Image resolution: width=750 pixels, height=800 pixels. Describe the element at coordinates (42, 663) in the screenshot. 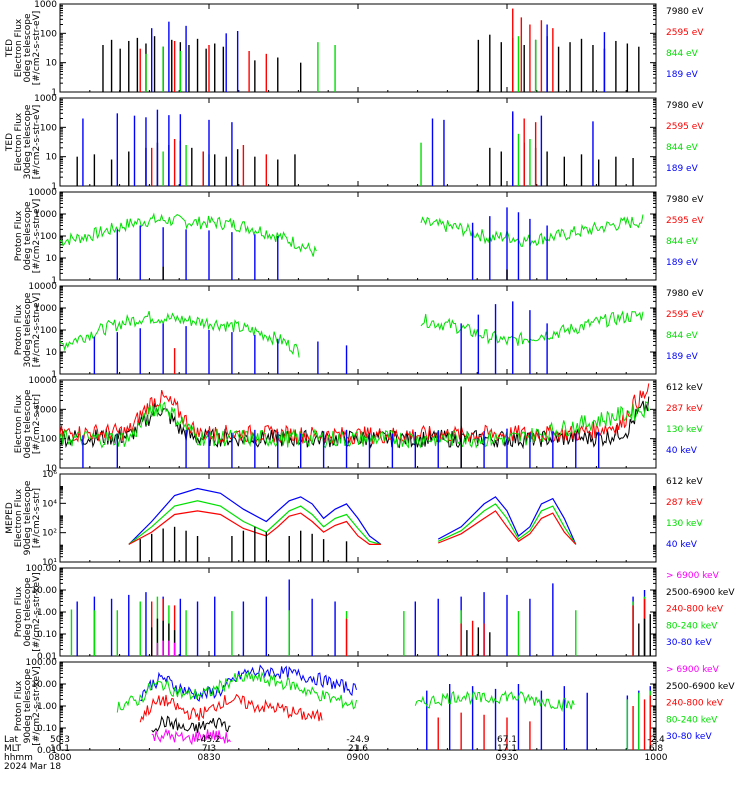

I see `y-tick-label: 100.00` at that location.